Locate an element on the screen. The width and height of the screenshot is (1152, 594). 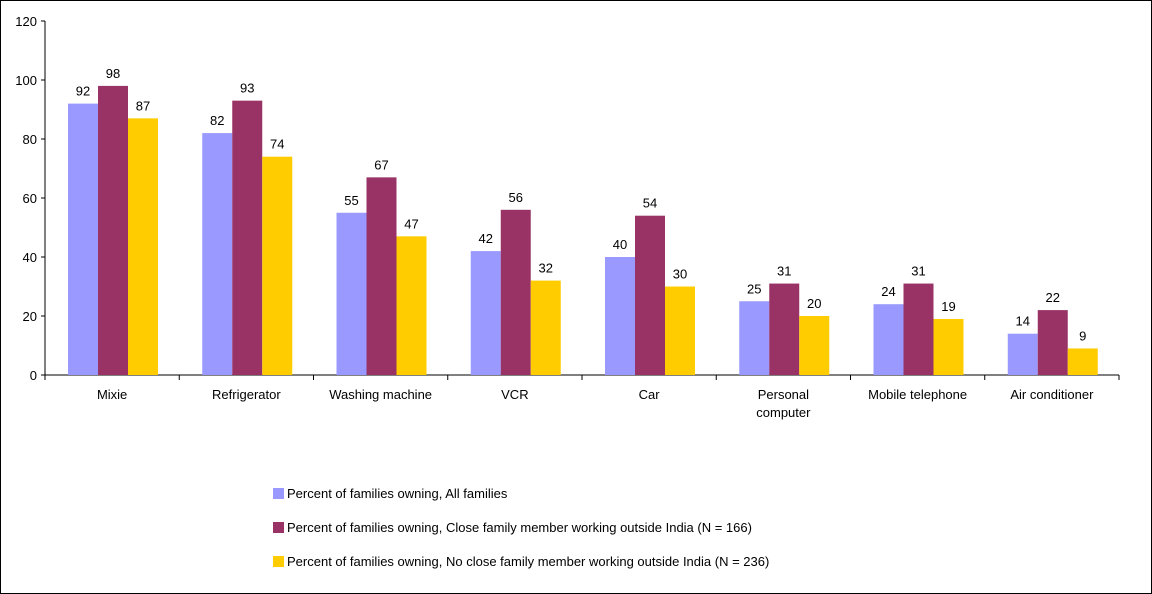
data-label: 92 is located at coordinates (83, 91).